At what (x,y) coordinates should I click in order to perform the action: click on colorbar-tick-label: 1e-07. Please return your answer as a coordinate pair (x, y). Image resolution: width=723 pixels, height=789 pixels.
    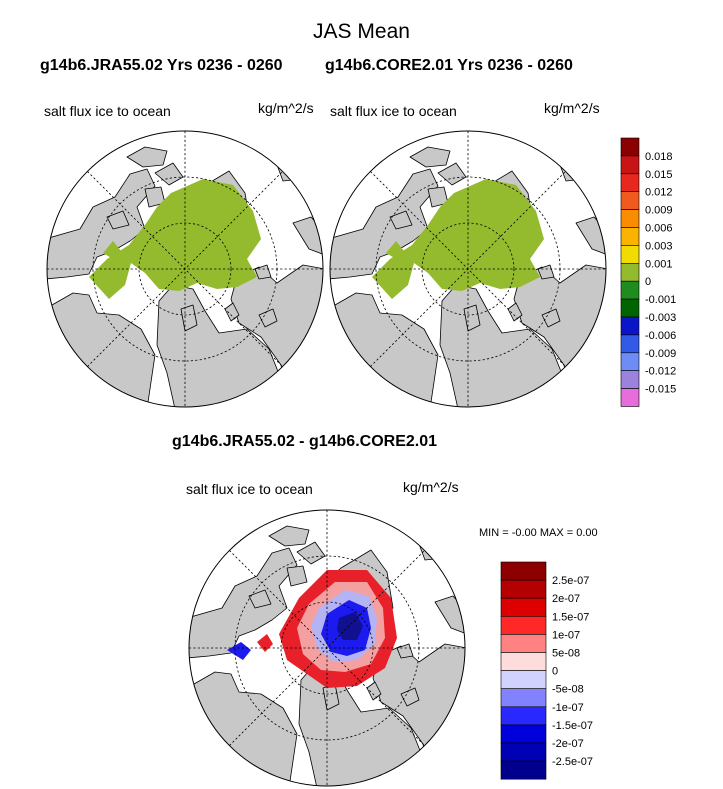
    Looking at the image, I should click on (566, 635).